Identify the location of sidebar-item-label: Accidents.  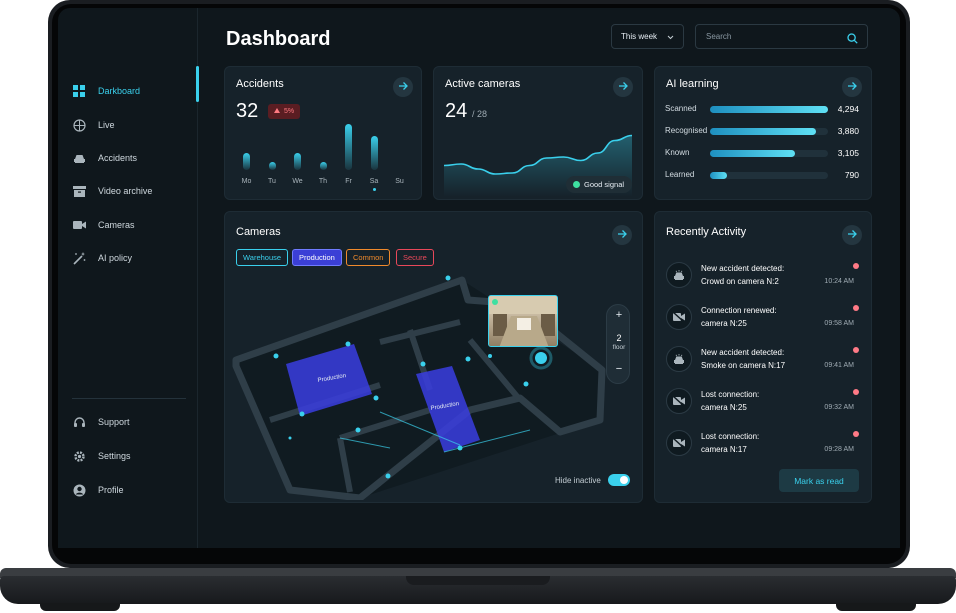
(118, 158).